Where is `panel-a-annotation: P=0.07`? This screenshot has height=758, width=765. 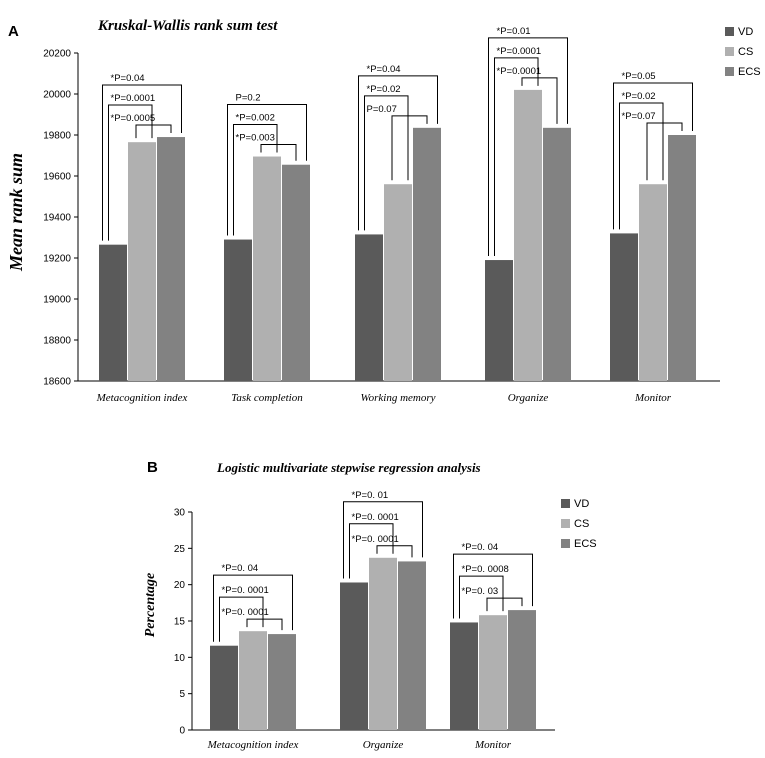 panel-a-annotation: P=0.07 is located at coordinates (382, 109).